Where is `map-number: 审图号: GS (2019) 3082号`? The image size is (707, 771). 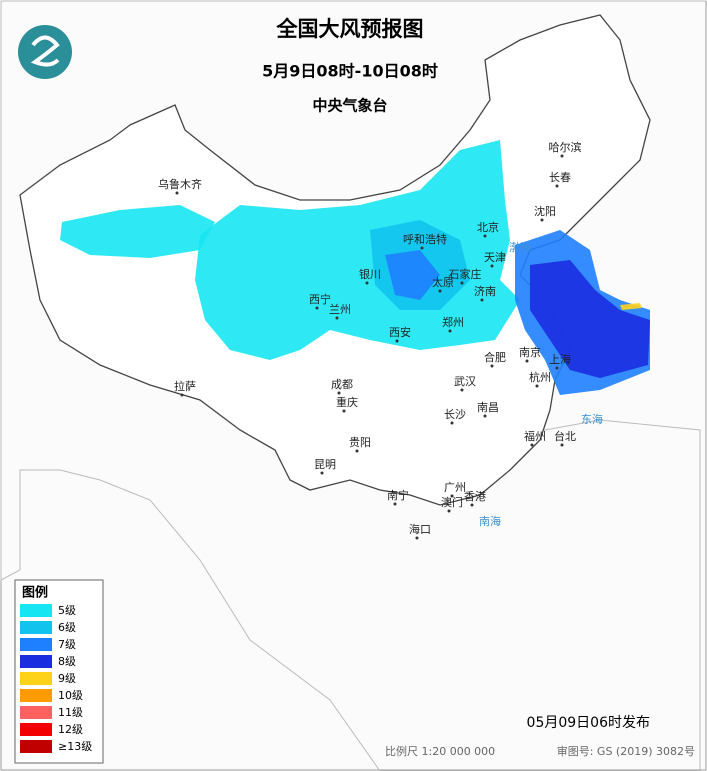
map-number: 审图号: GS (2019) 3082号 is located at coordinates (626, 751).